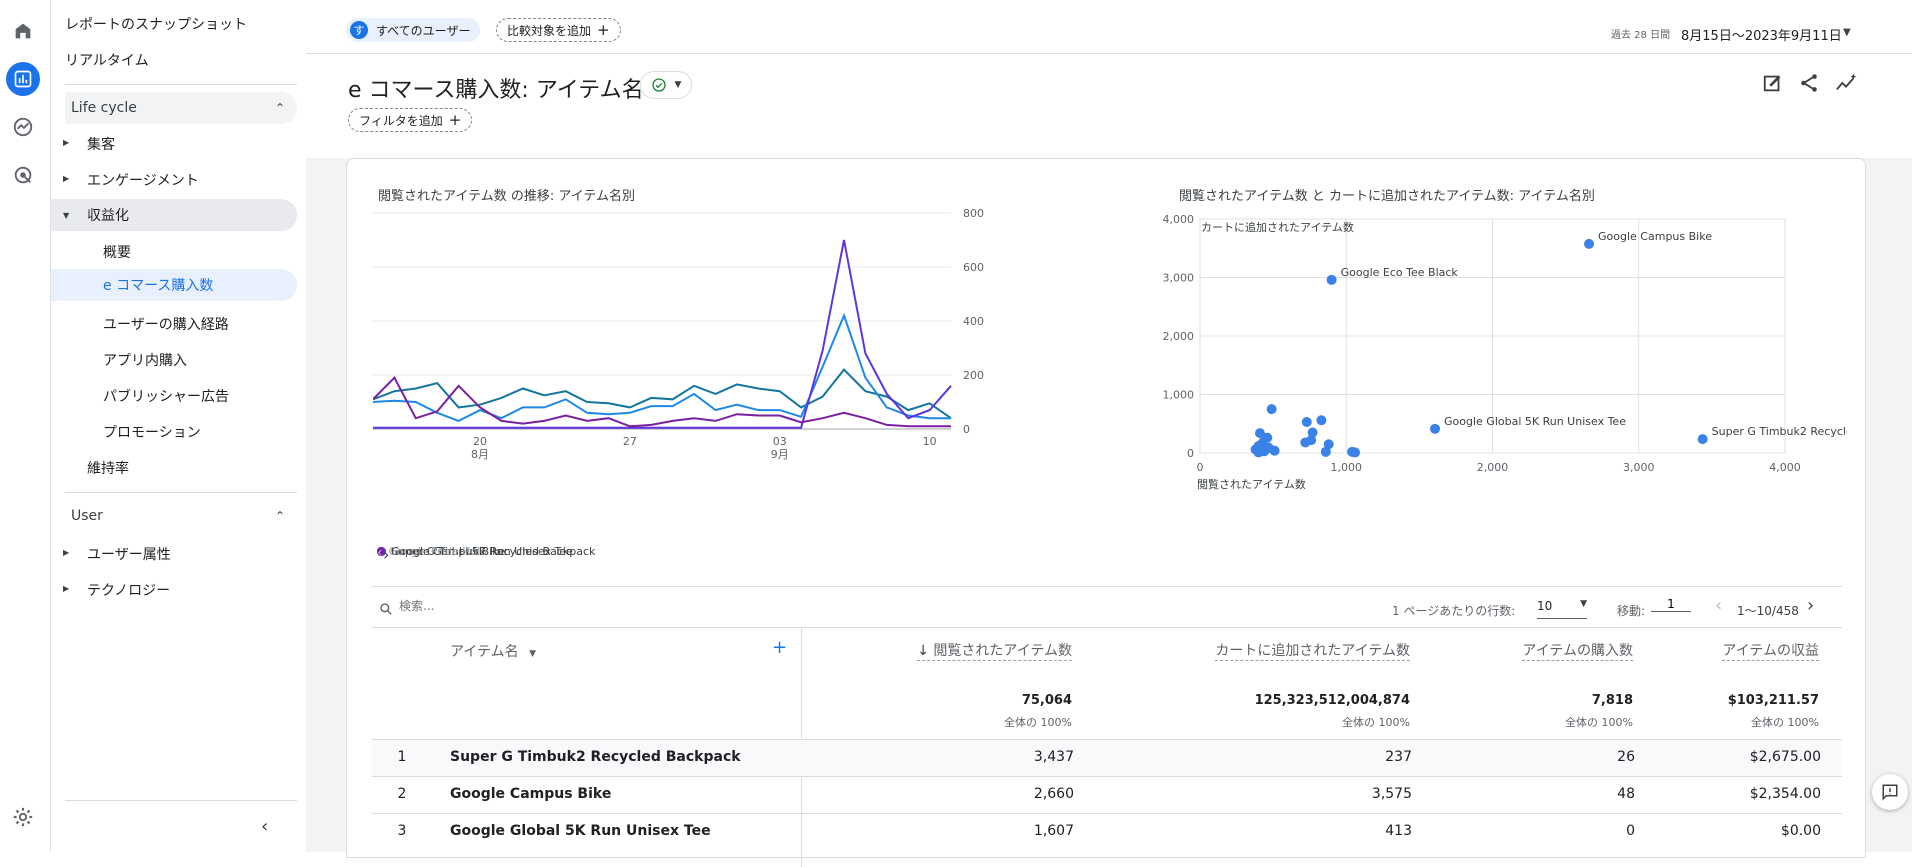 Image resolution: width=1912 pixels, height=867 pixels. What do you see at coordinates (1251, 484) in the screenshot?
I see `x-axis-label: 閲覧されたアイテム数` at bounding box center [1251, 484].